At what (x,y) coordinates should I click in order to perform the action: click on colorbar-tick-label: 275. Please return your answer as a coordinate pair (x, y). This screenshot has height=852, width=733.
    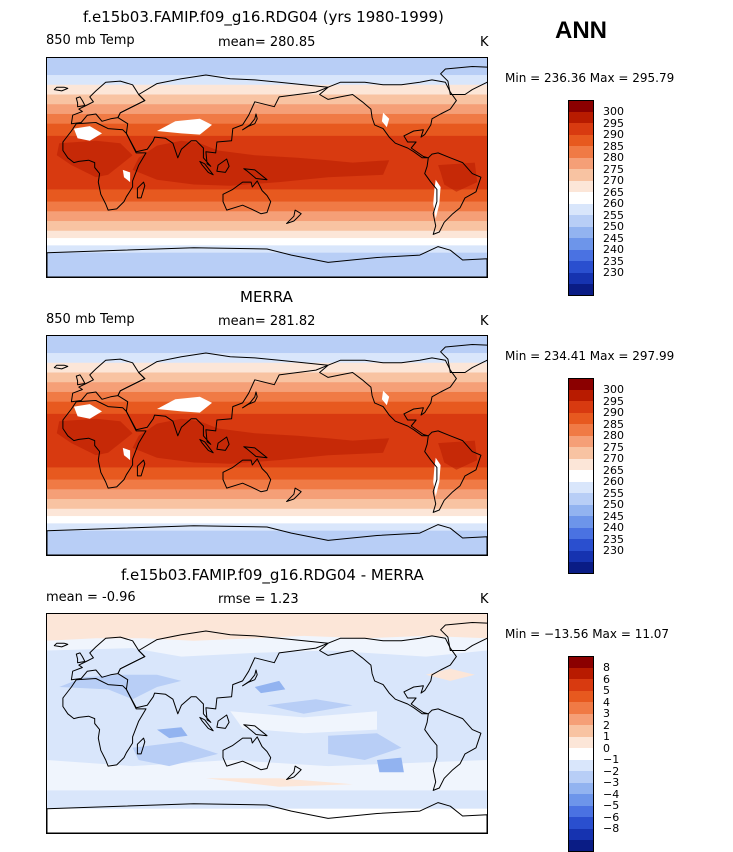
    Looking at the image, I should click on (613, 169).